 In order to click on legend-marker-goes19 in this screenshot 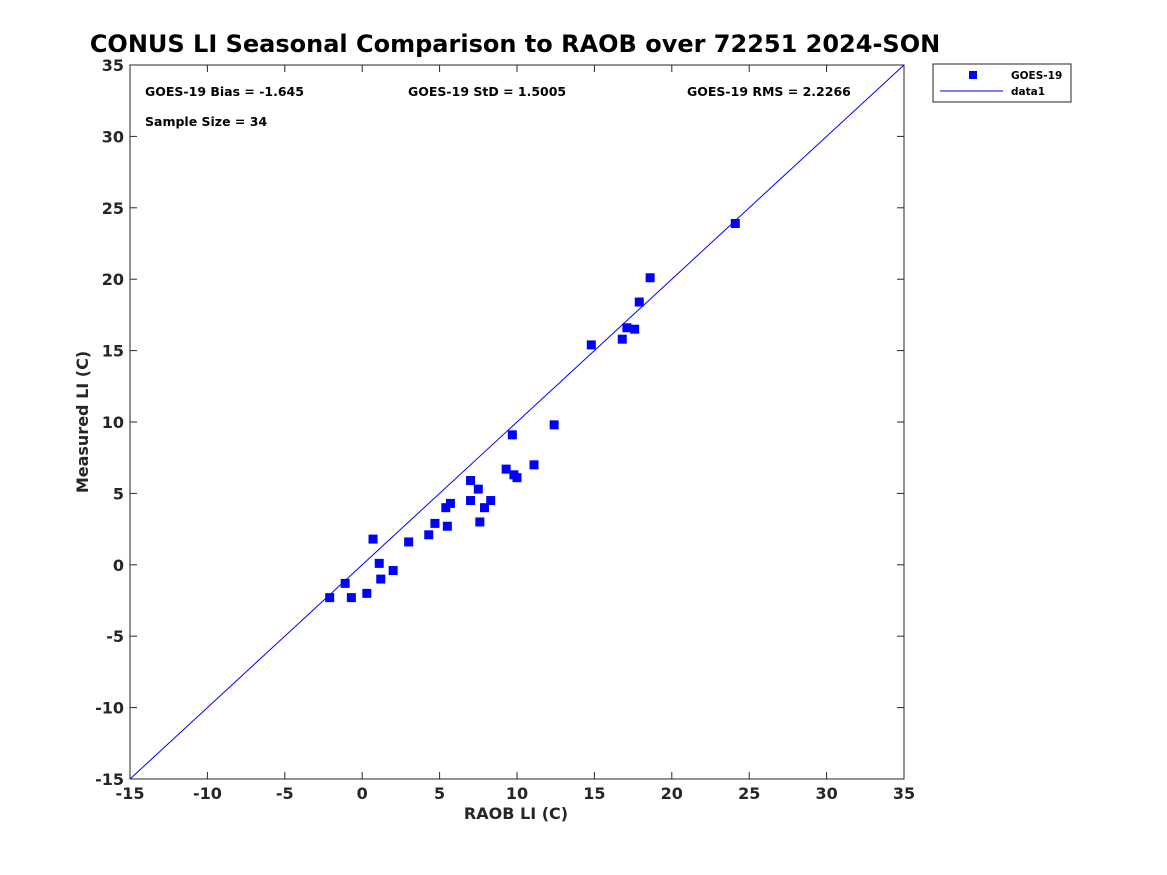, I will do `click(973, 75)`.